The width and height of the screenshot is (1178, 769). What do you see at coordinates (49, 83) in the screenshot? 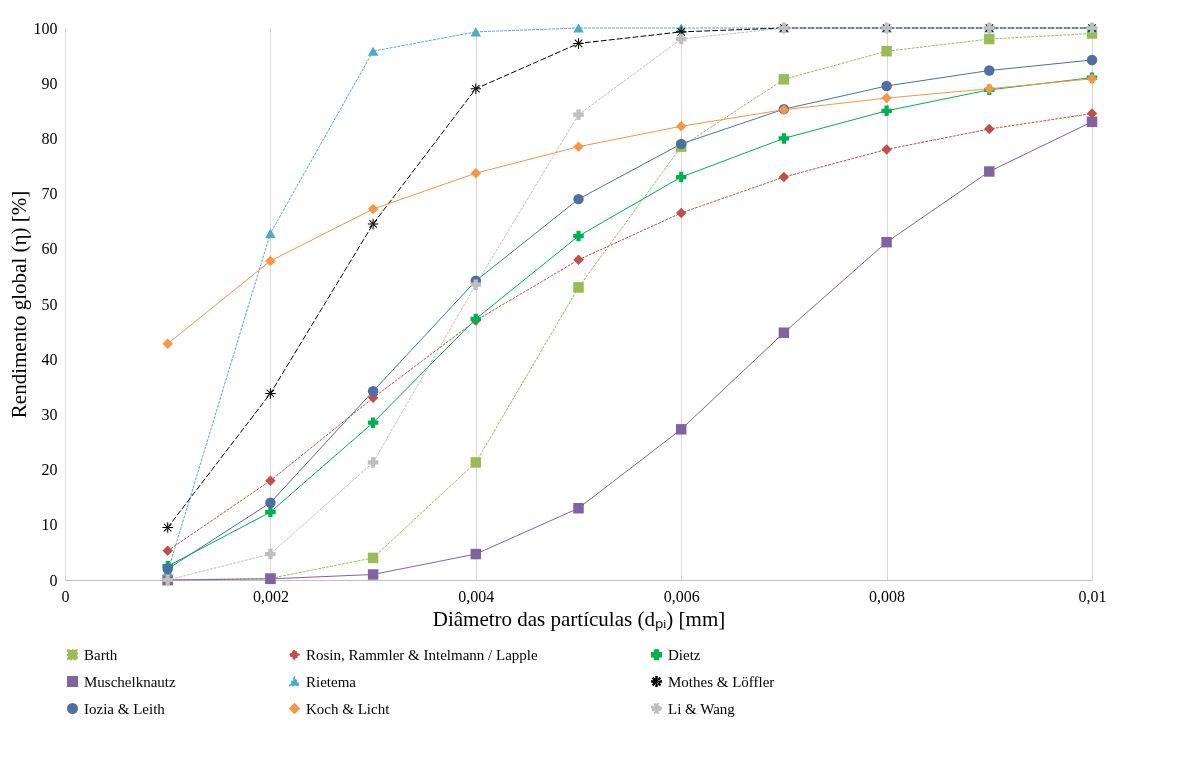
I see `y-tick-label: 90` at bounding box center [49, 83].